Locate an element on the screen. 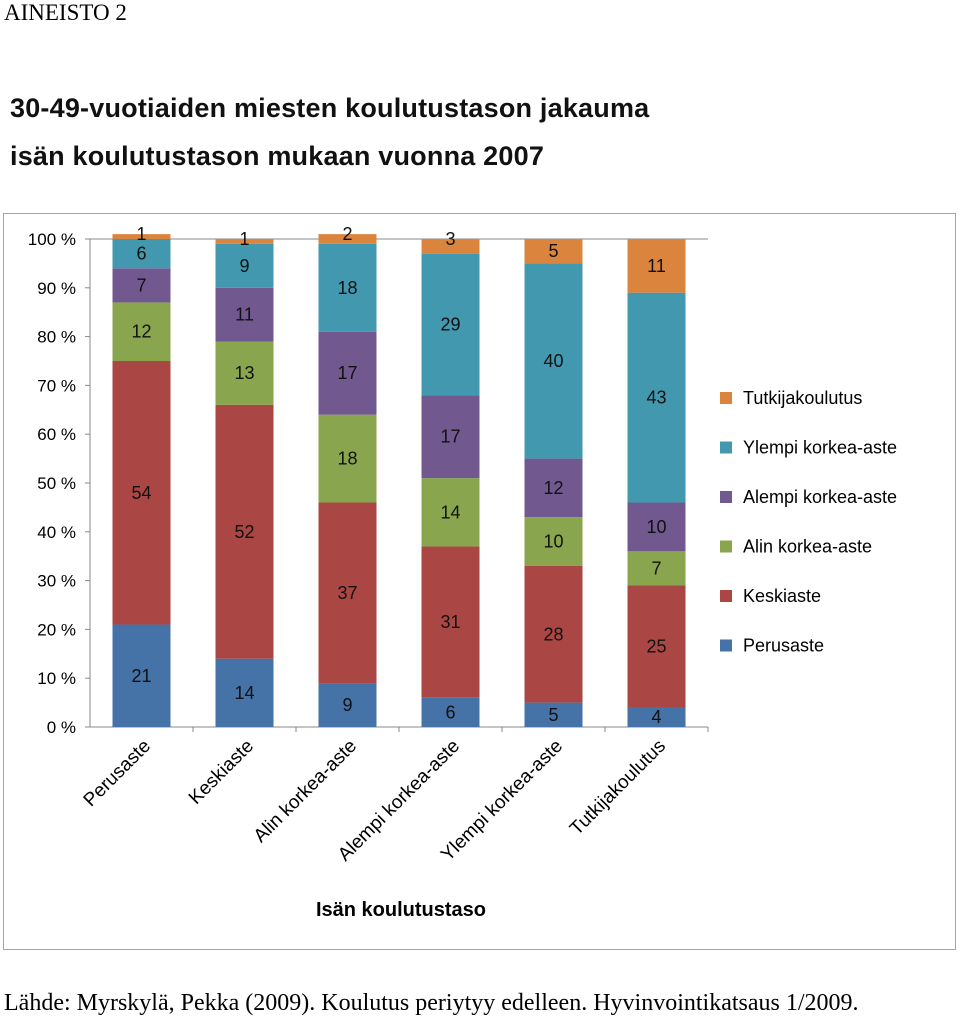 The width and height of the screenshot is (960, 1024). data-label: 12 is located at coordinates (141, 332).